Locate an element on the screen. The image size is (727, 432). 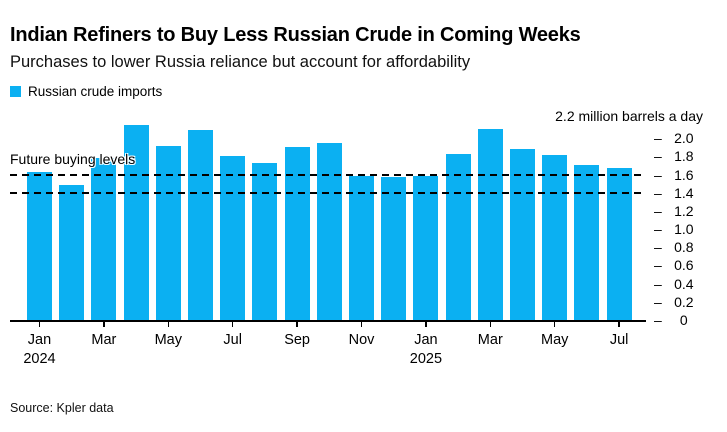
y-axis-tick-label: –1.8 is located at coordinates (675, 156).